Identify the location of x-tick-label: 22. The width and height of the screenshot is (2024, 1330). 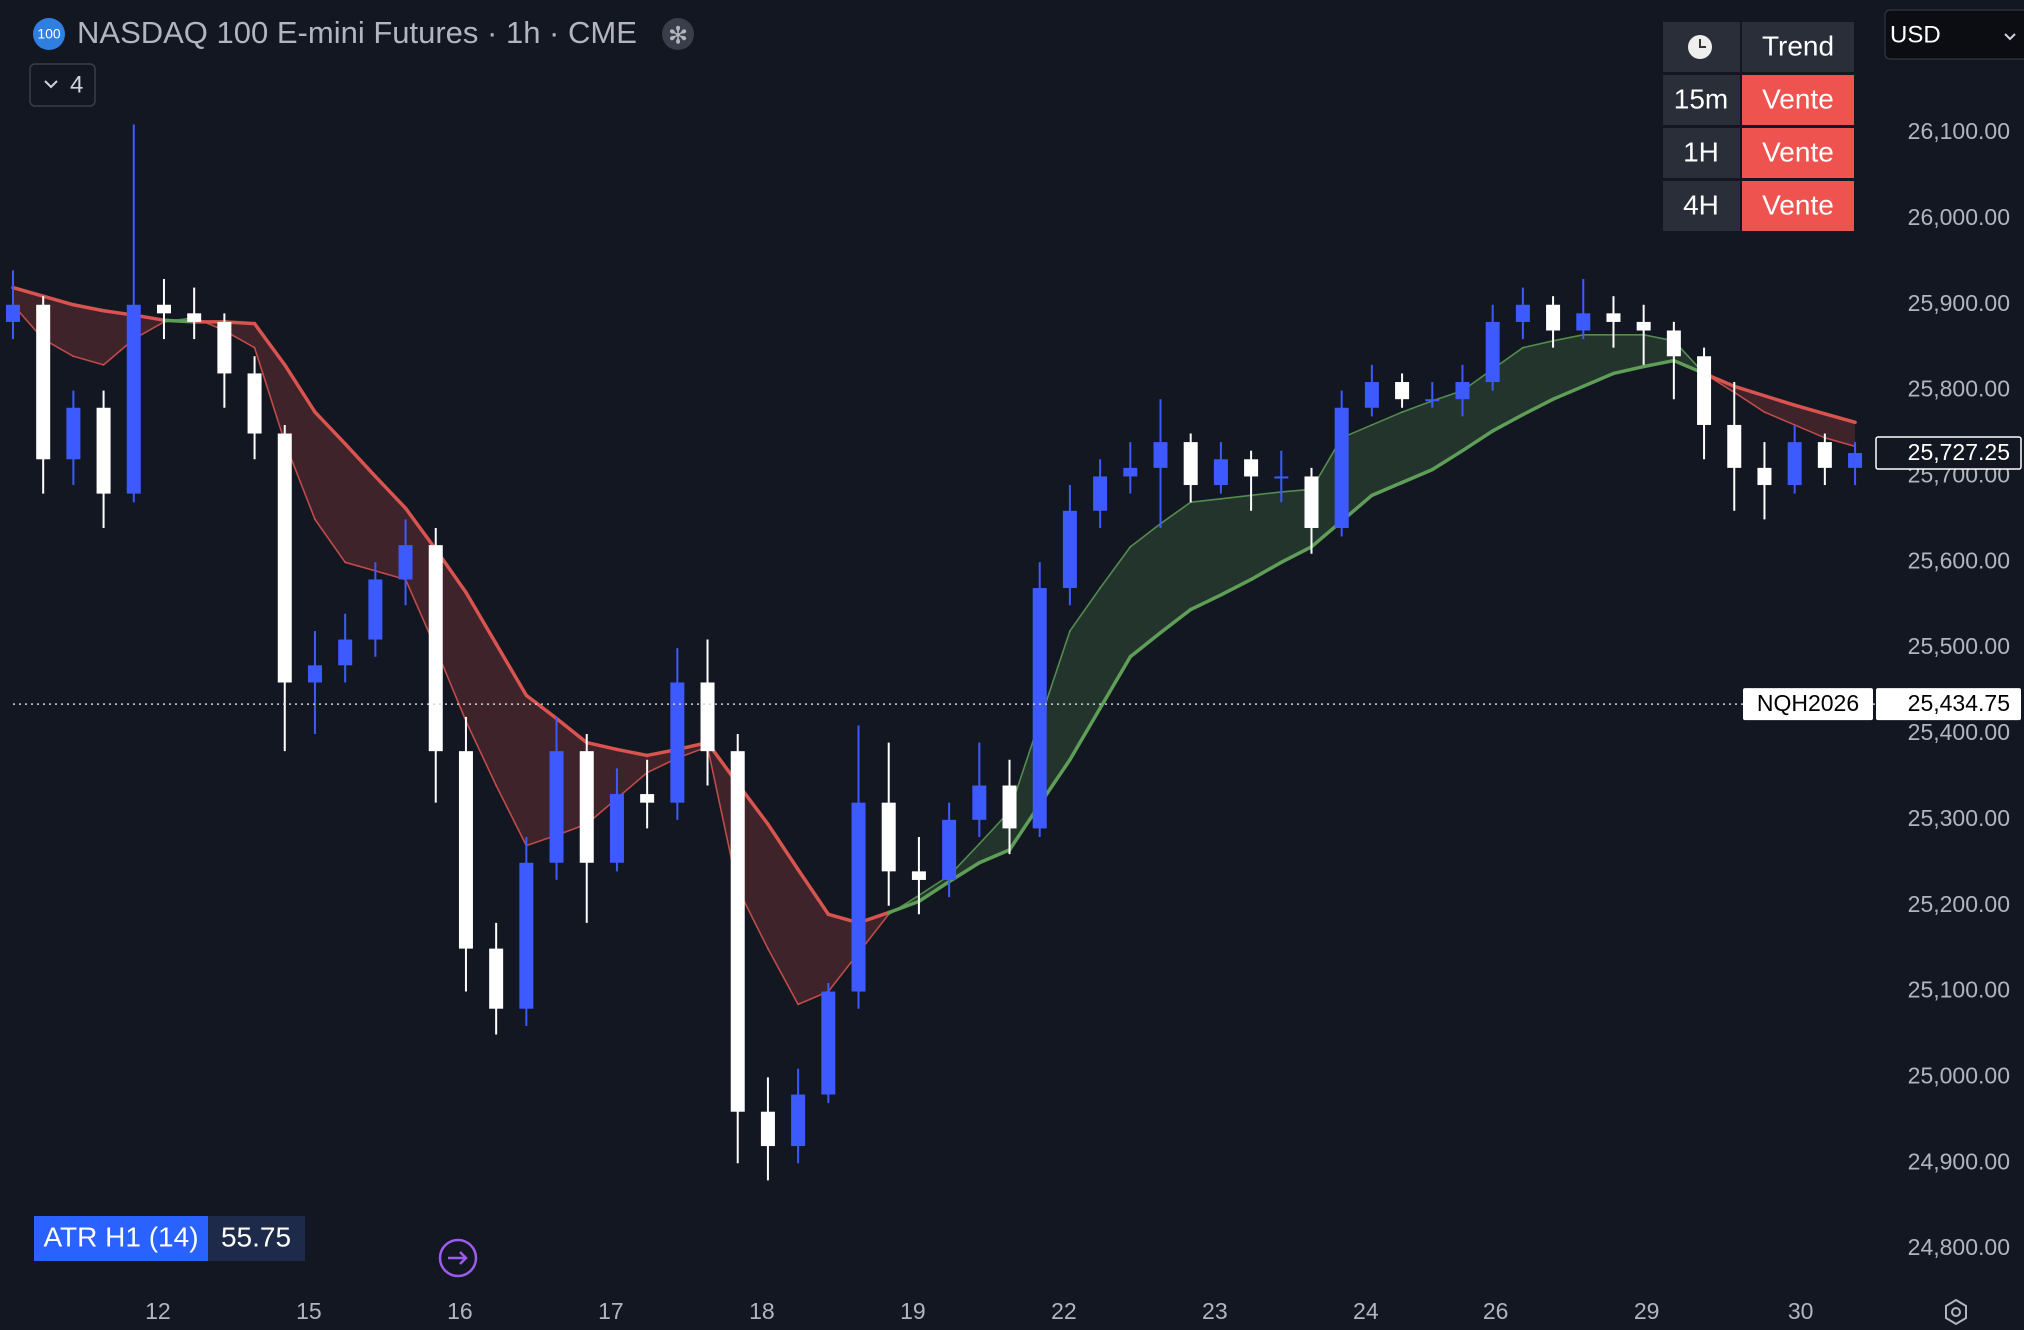
(1064, 1311).